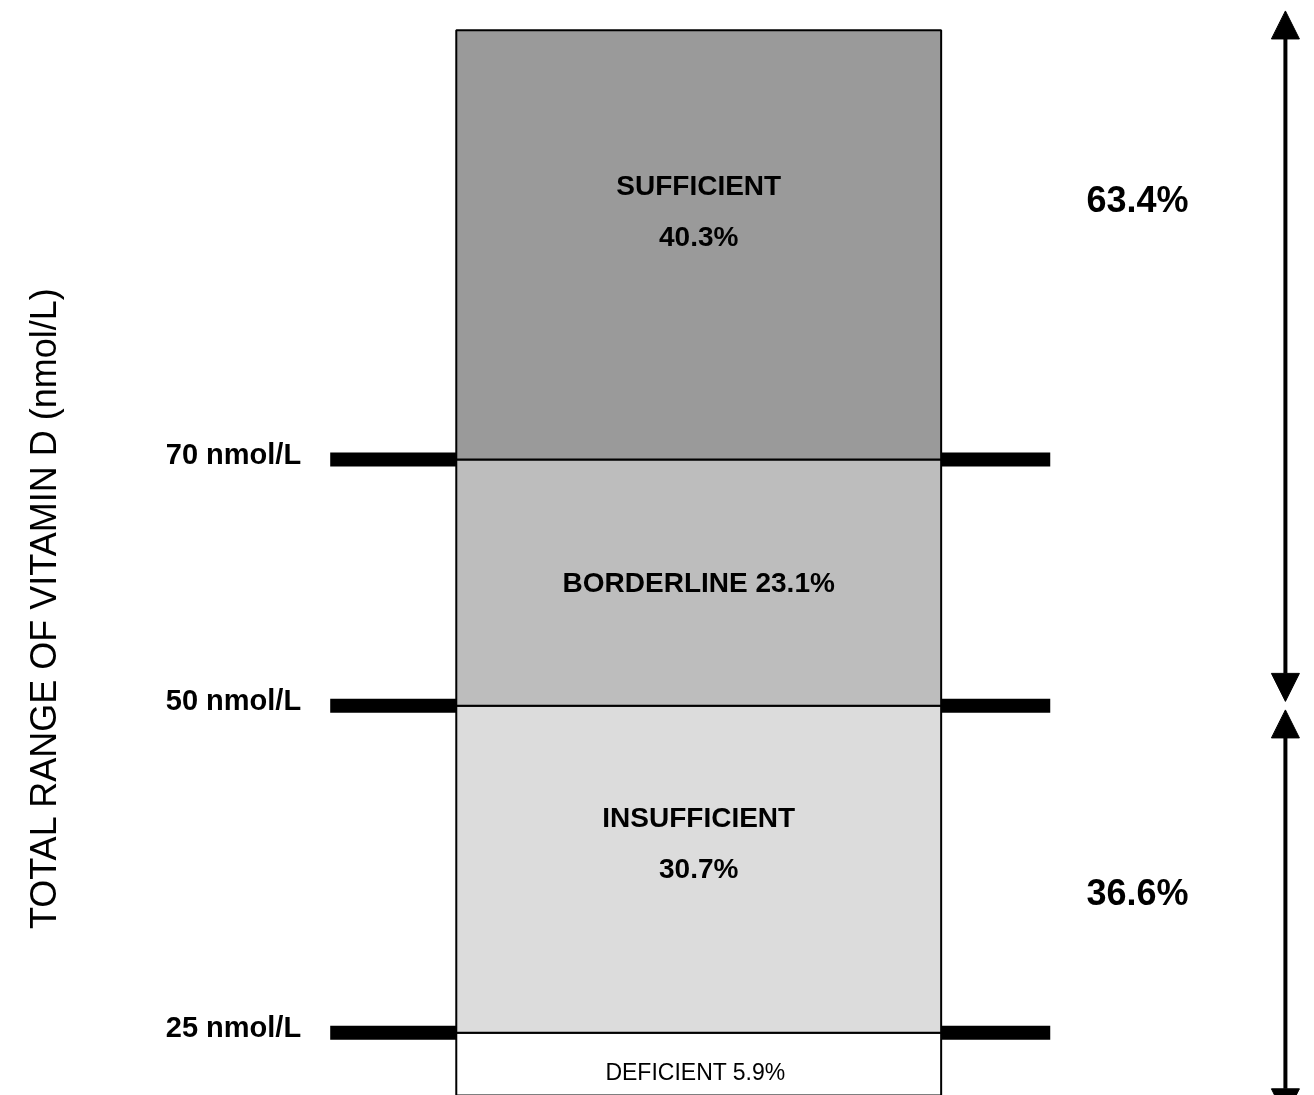 Image resolution: width=1314 pixels, height=1095 pixels. I want to click on text: DEFICIENT 5.9%, so click(695, 1072).